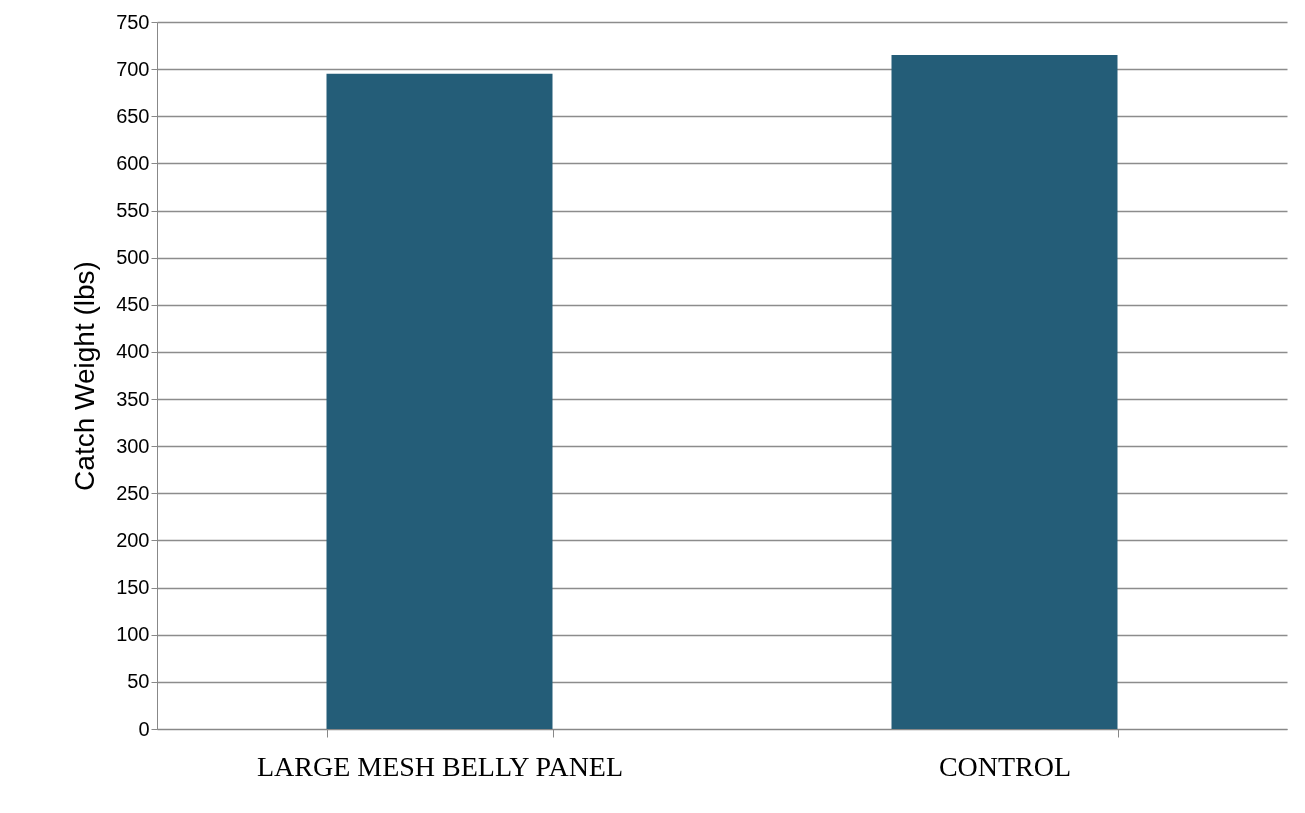  I want to click on y-tick-label: 300, so click(133, 445).